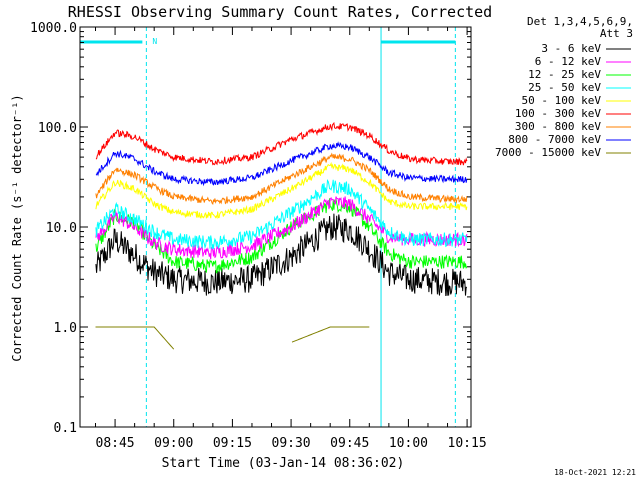 This screenshot has height=480, width=640. Describe the element at coordinates (115, 443) in the screenshot. I see `x-tick-label: 08:45` at that location.